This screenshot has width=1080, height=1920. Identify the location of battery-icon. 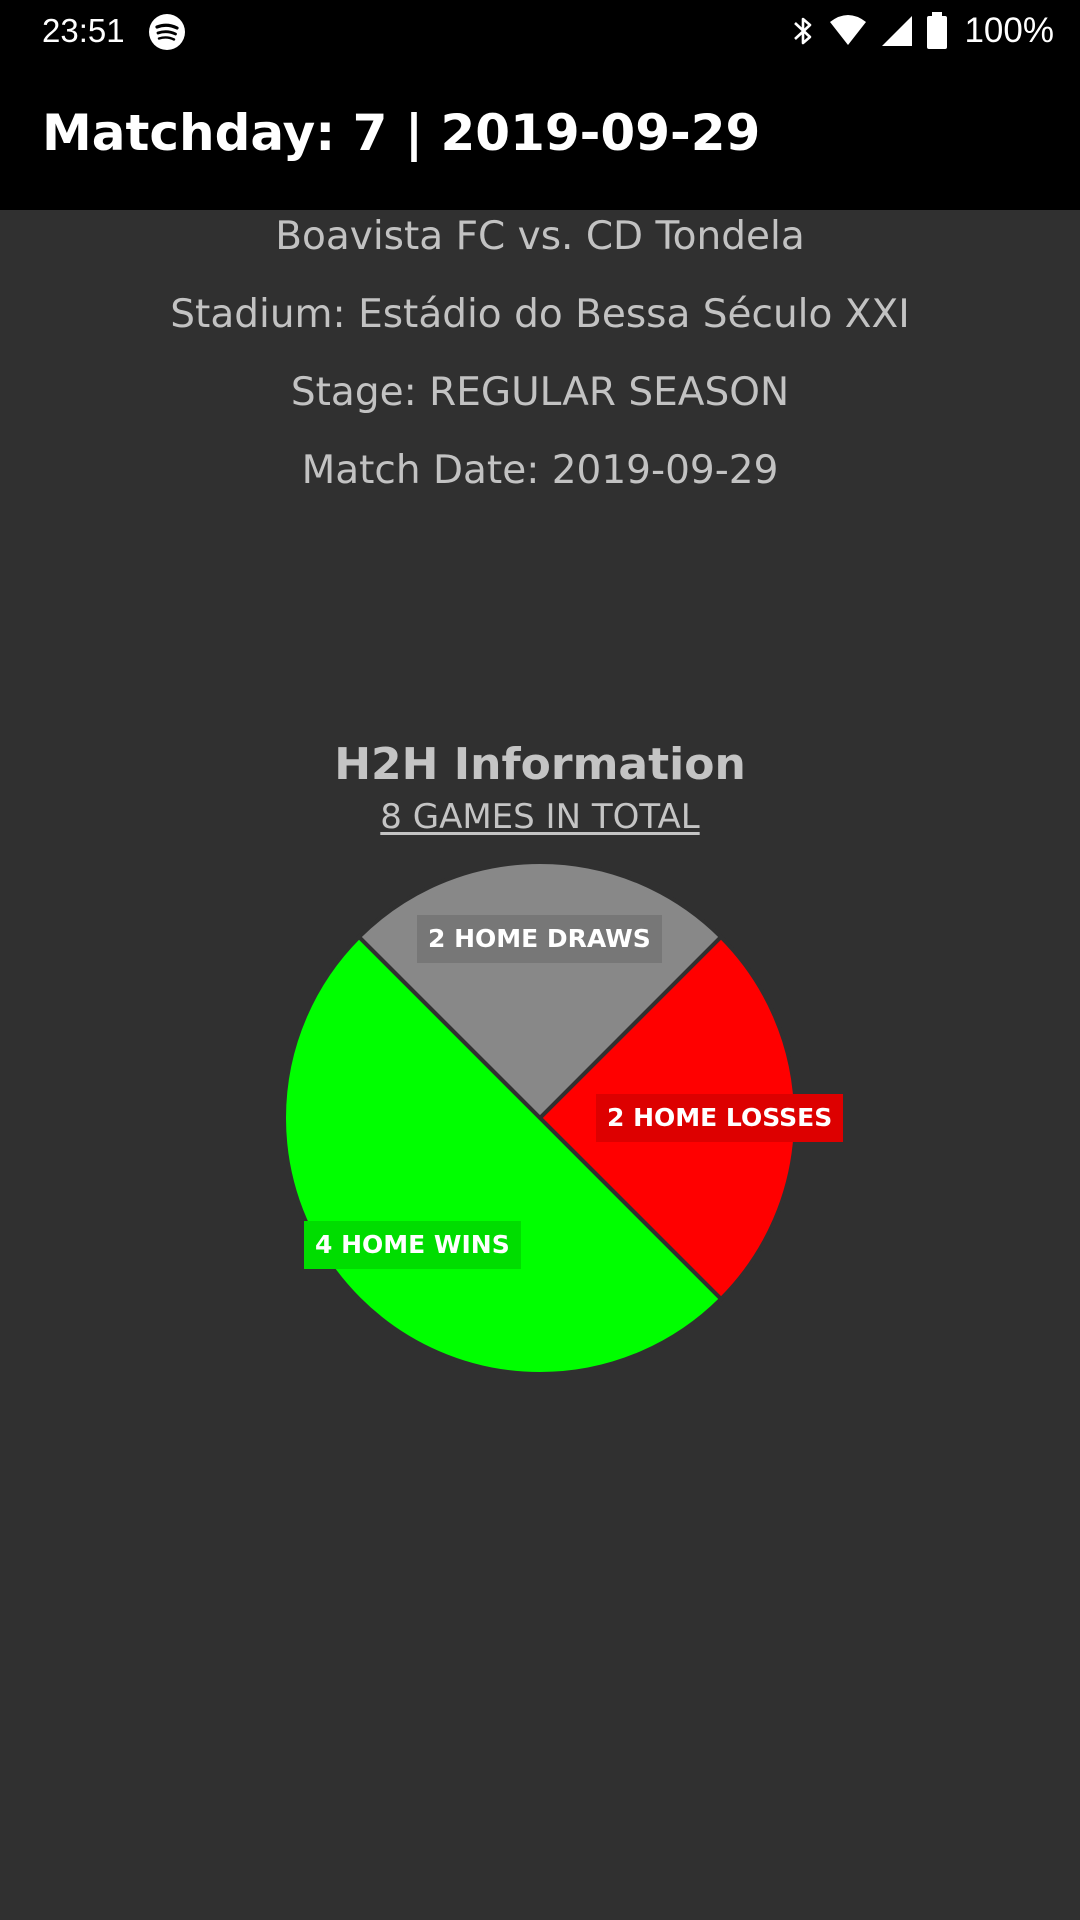
(937, 30).